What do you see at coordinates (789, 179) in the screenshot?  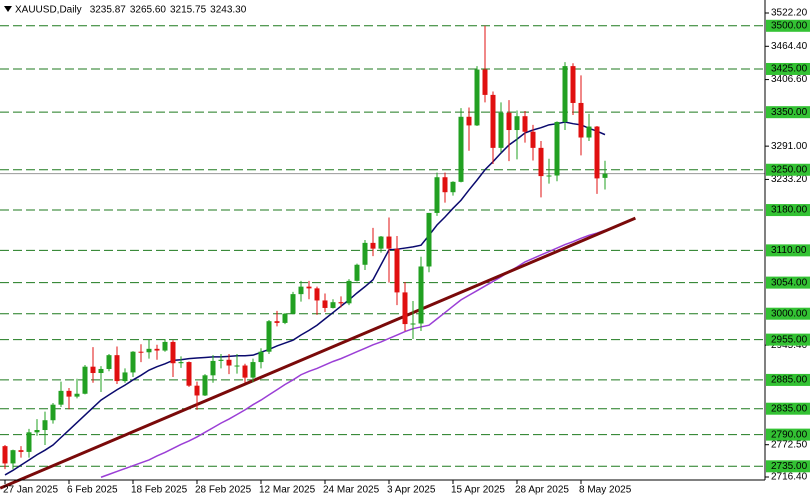 I see `y-tick-label: 3233.20` at bounding box center [789, 179].